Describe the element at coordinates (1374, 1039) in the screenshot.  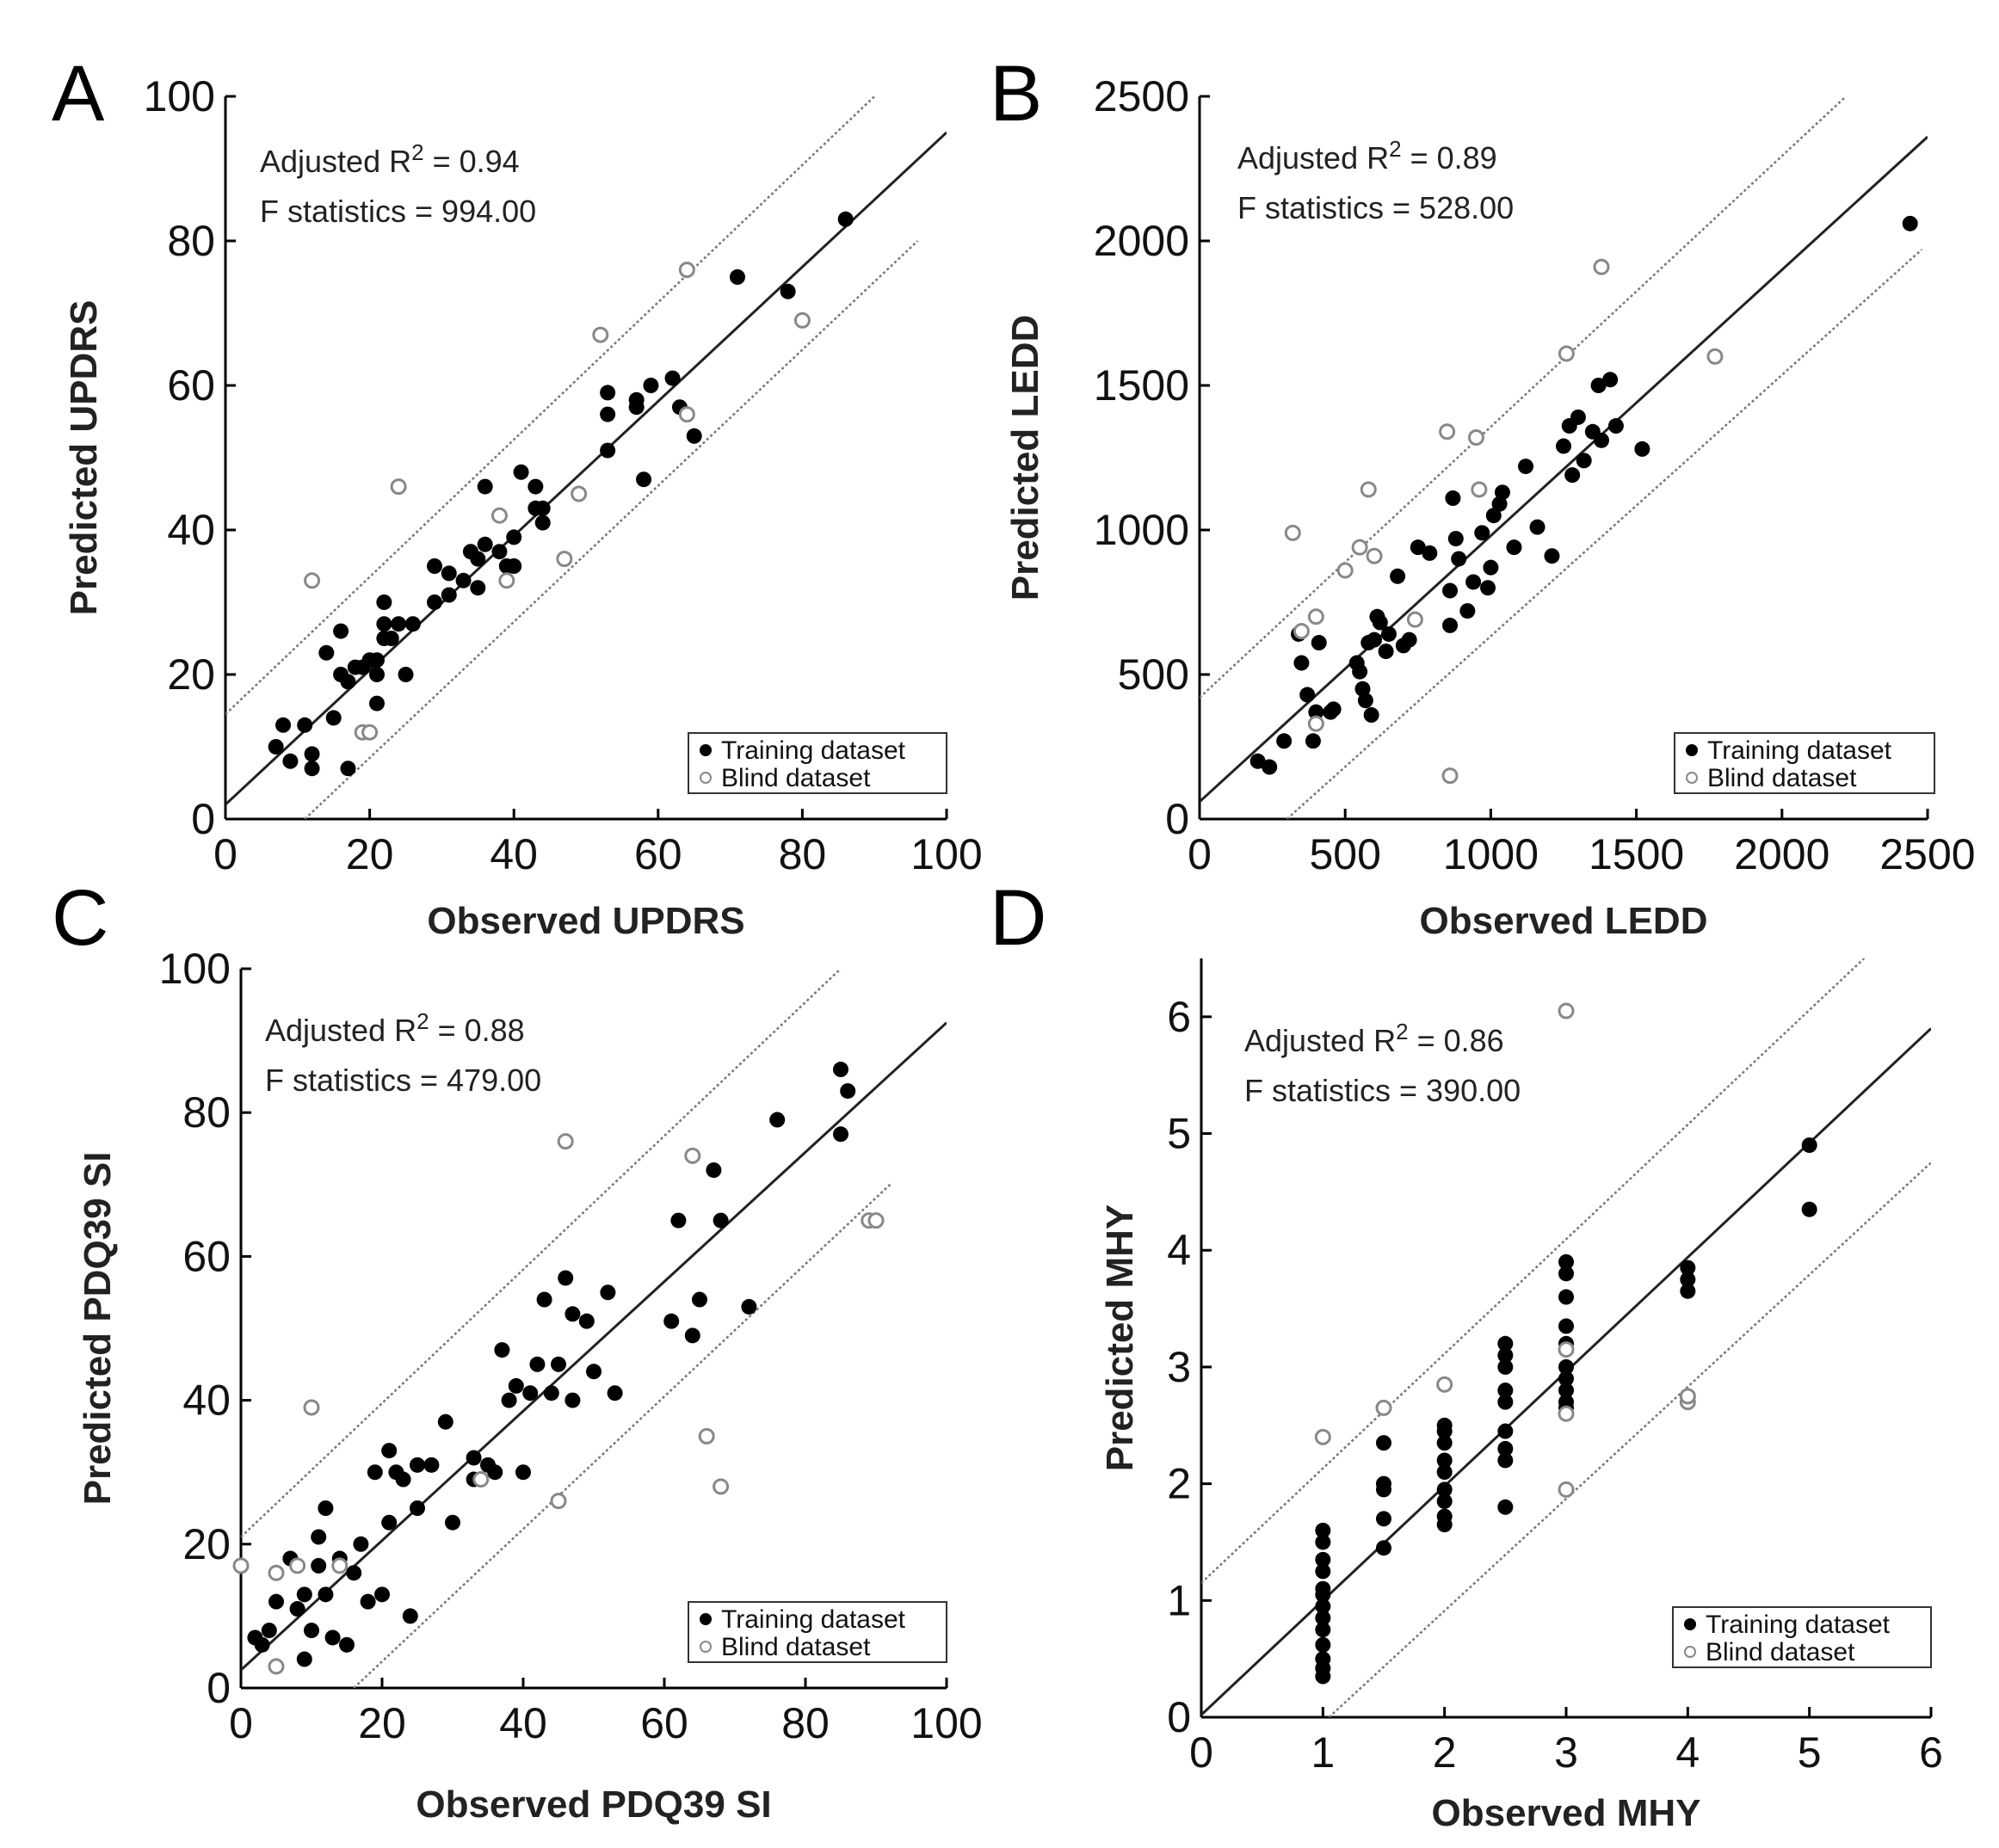
I see `adjusted-r2-text: Adjusted R2 = 0.86` at that location.